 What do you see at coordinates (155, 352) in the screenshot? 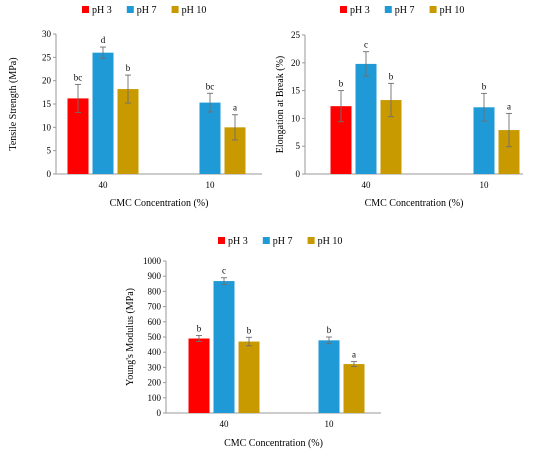
I see `y-tick-label: 400` at bounding box center [155, 352].